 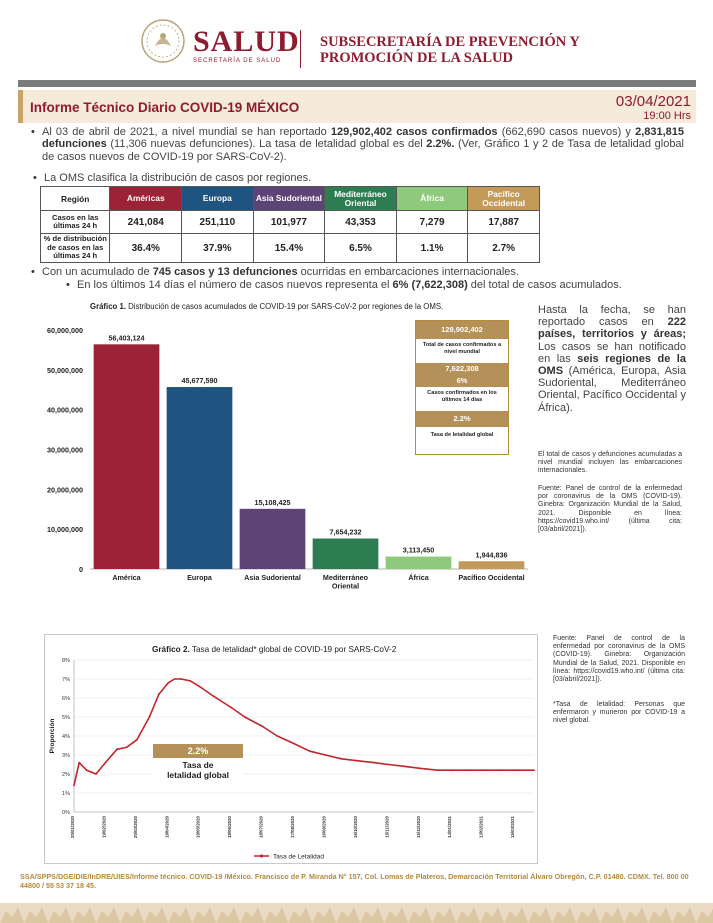 I want to click on government-seal-logo, so click(x=215, y=44).